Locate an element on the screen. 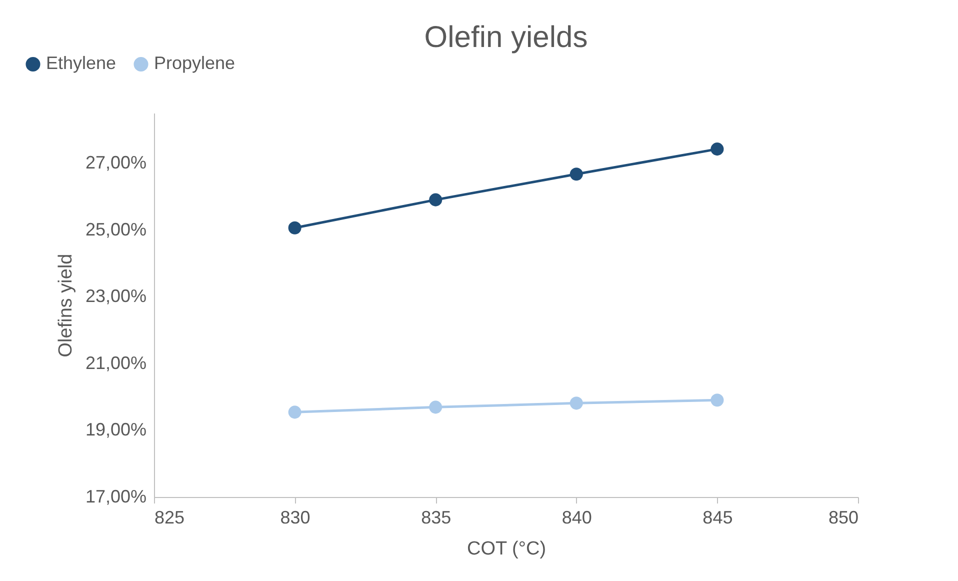 The height and width of the screenshot is (581, 958). y-axis-title: Olefins yield is located at coordinates (65, 306).